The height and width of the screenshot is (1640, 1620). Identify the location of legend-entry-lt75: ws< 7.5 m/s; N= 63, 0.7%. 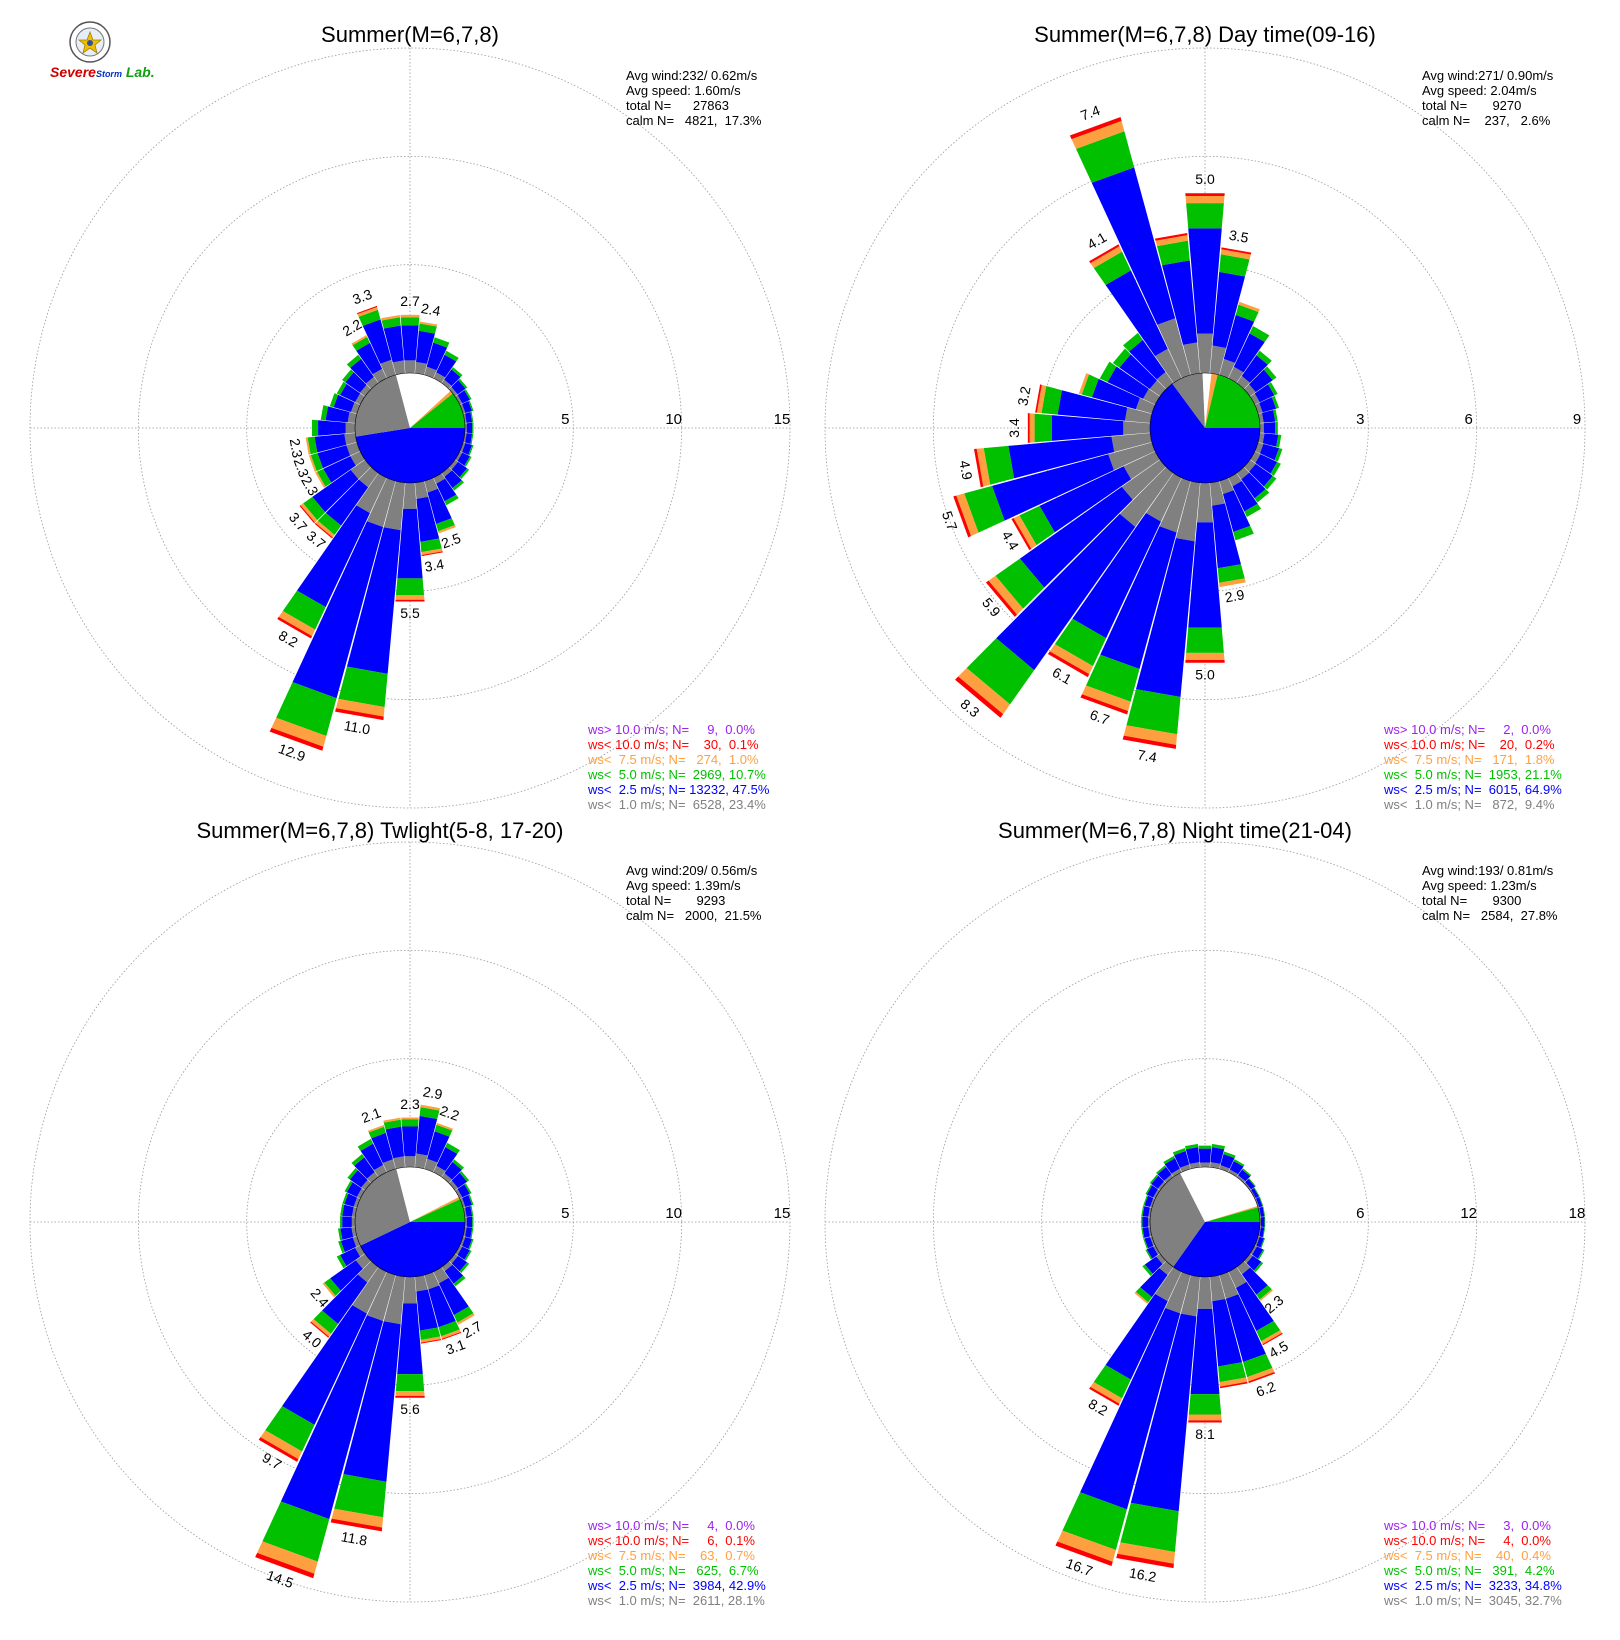
(671, 1555).